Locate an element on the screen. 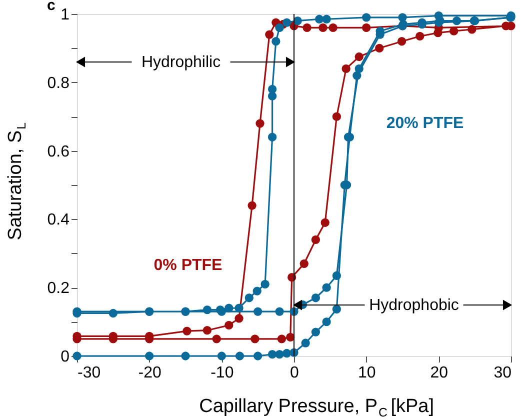 The image size is (522, 420). x-tick-label: 20 is located at coordinates (439, 373).